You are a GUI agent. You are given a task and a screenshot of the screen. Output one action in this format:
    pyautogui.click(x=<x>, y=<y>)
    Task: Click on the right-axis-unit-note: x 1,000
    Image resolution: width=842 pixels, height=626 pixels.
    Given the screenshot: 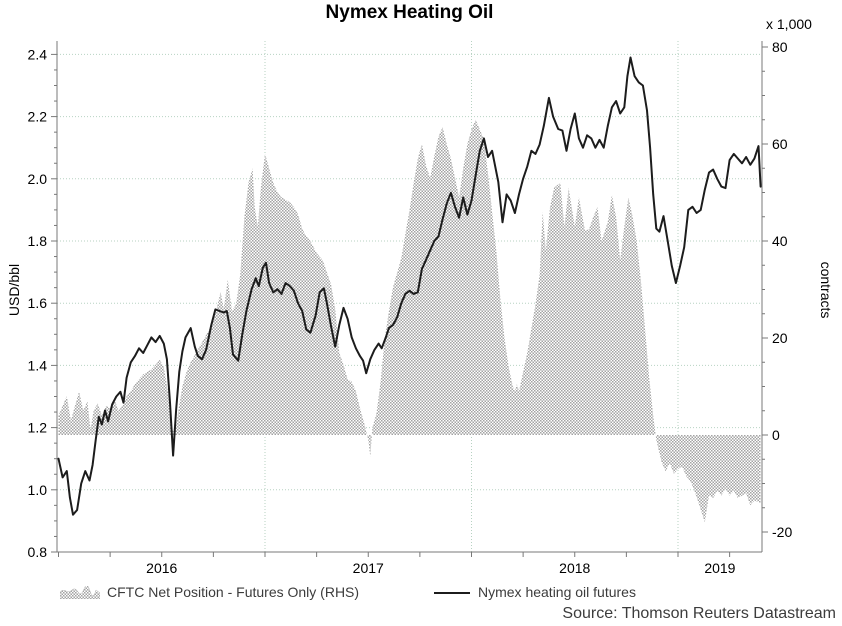 What is the action you would take?
    pyautogui.click(x=789, y=24)
    